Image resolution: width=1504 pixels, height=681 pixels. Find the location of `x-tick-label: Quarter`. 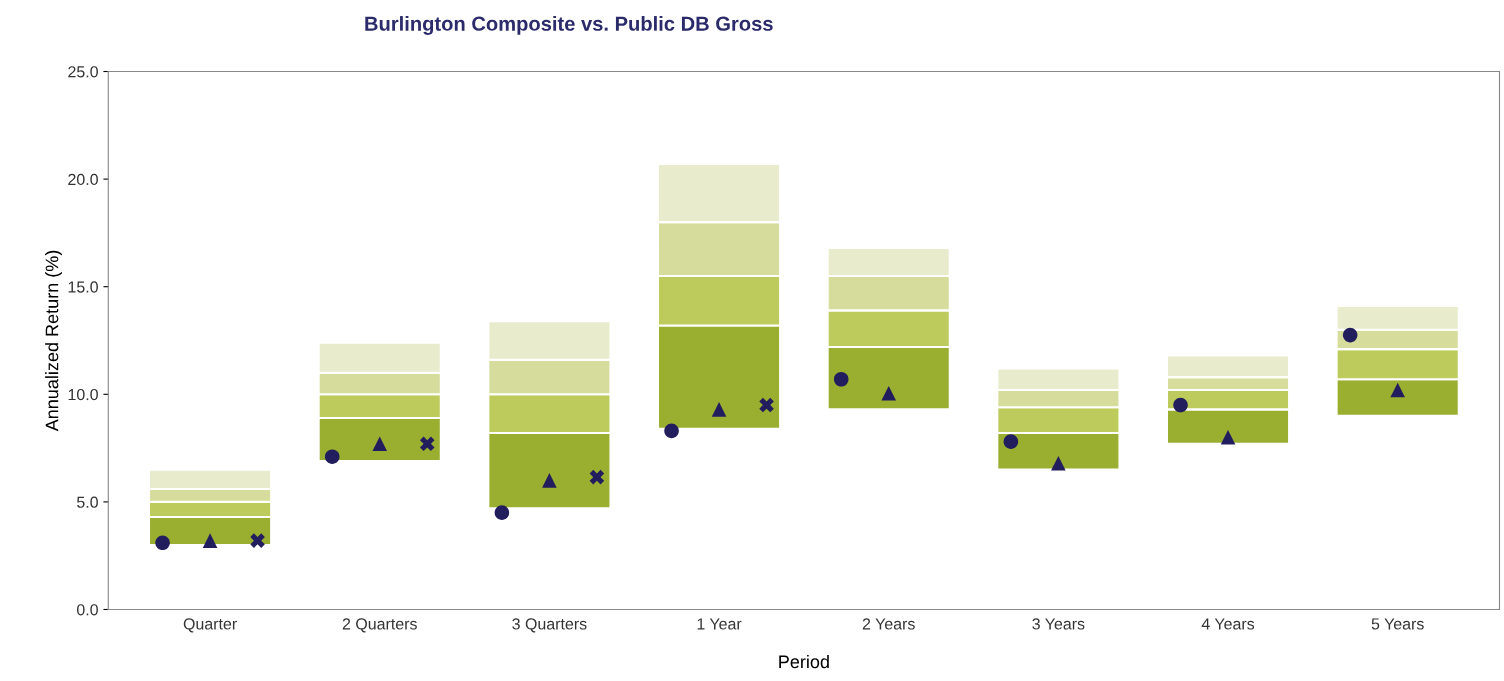

x-tick-label: Quarter is located at coordinates (210, 625).